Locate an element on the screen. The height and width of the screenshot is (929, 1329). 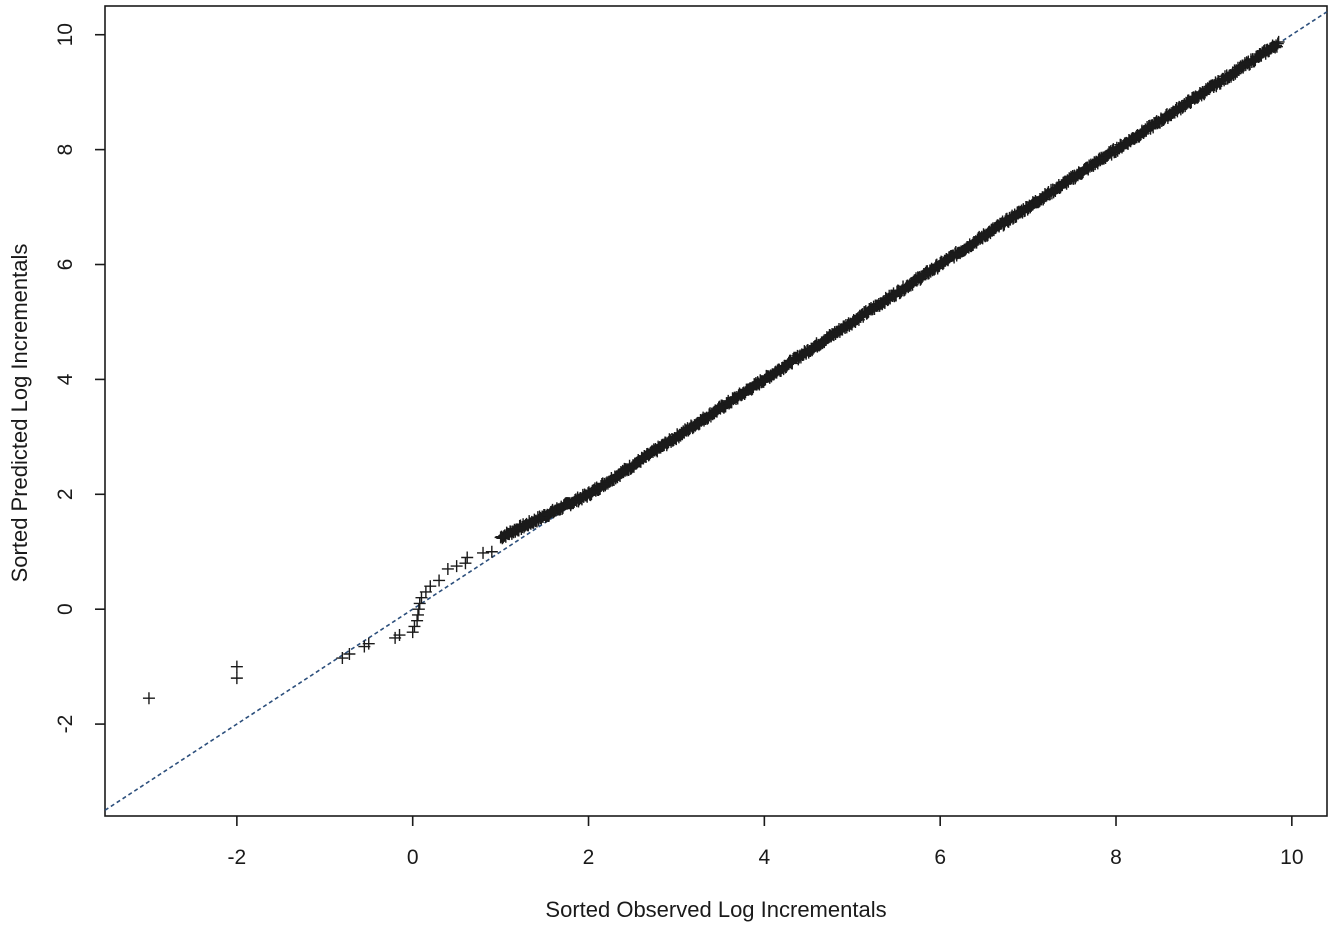
y-tick-label: 2 is located at coordinates (65, 494).